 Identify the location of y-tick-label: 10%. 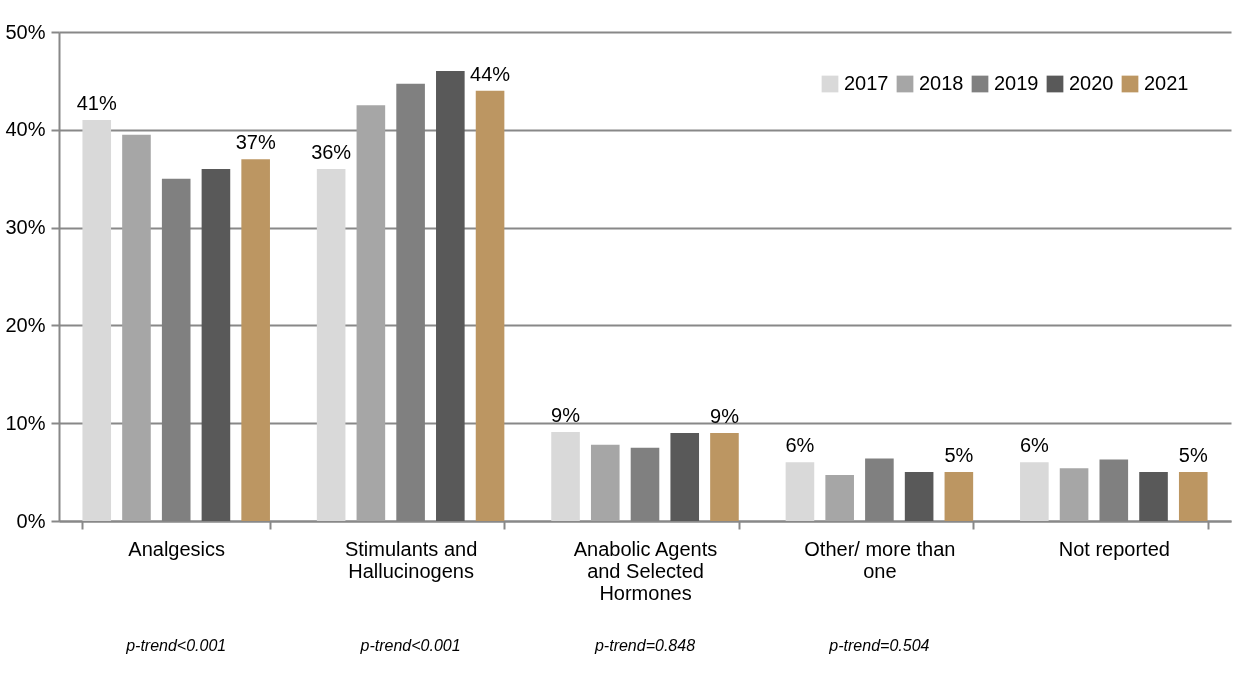
(25, 422).